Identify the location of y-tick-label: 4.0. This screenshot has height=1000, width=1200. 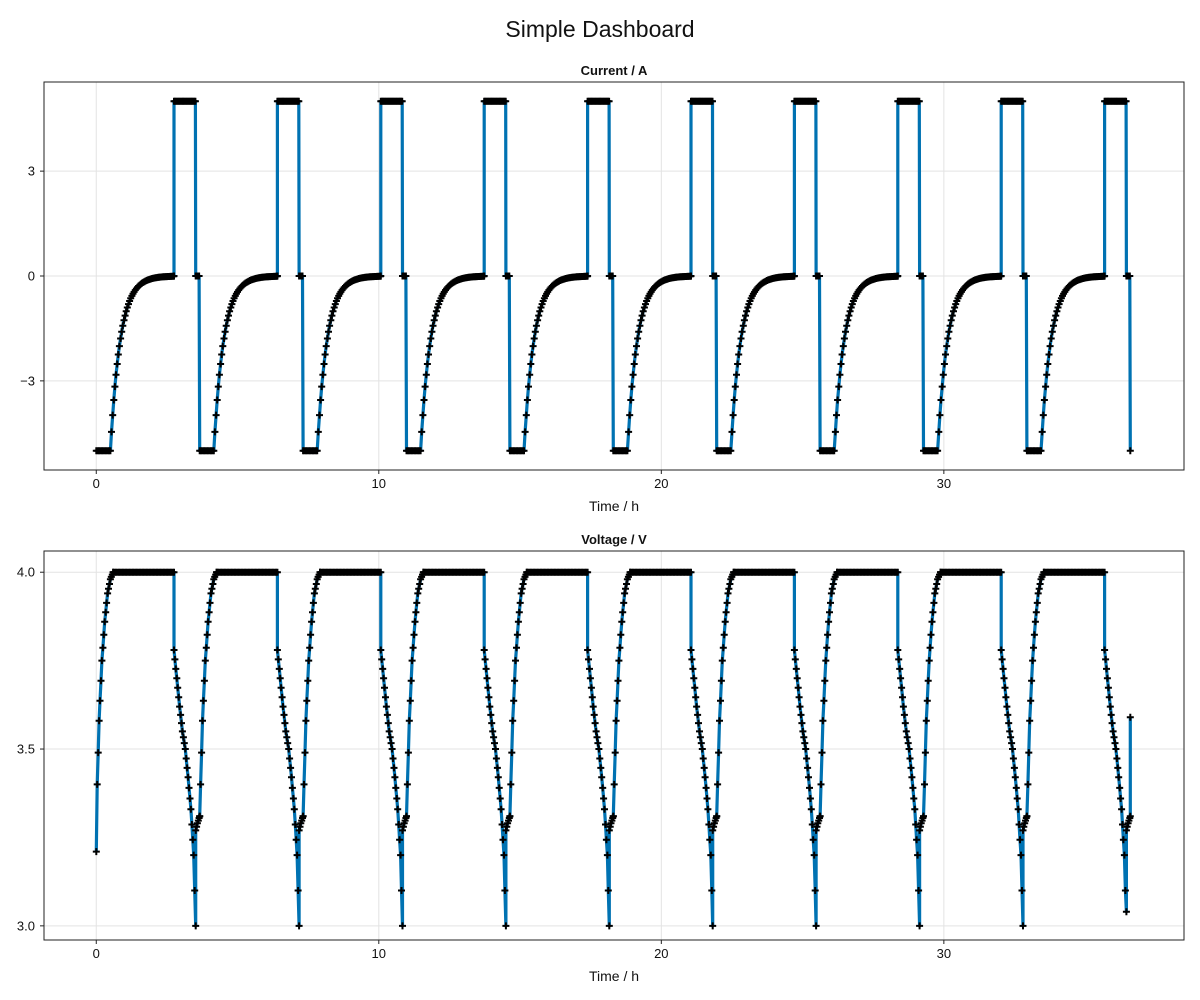
(26, 572).